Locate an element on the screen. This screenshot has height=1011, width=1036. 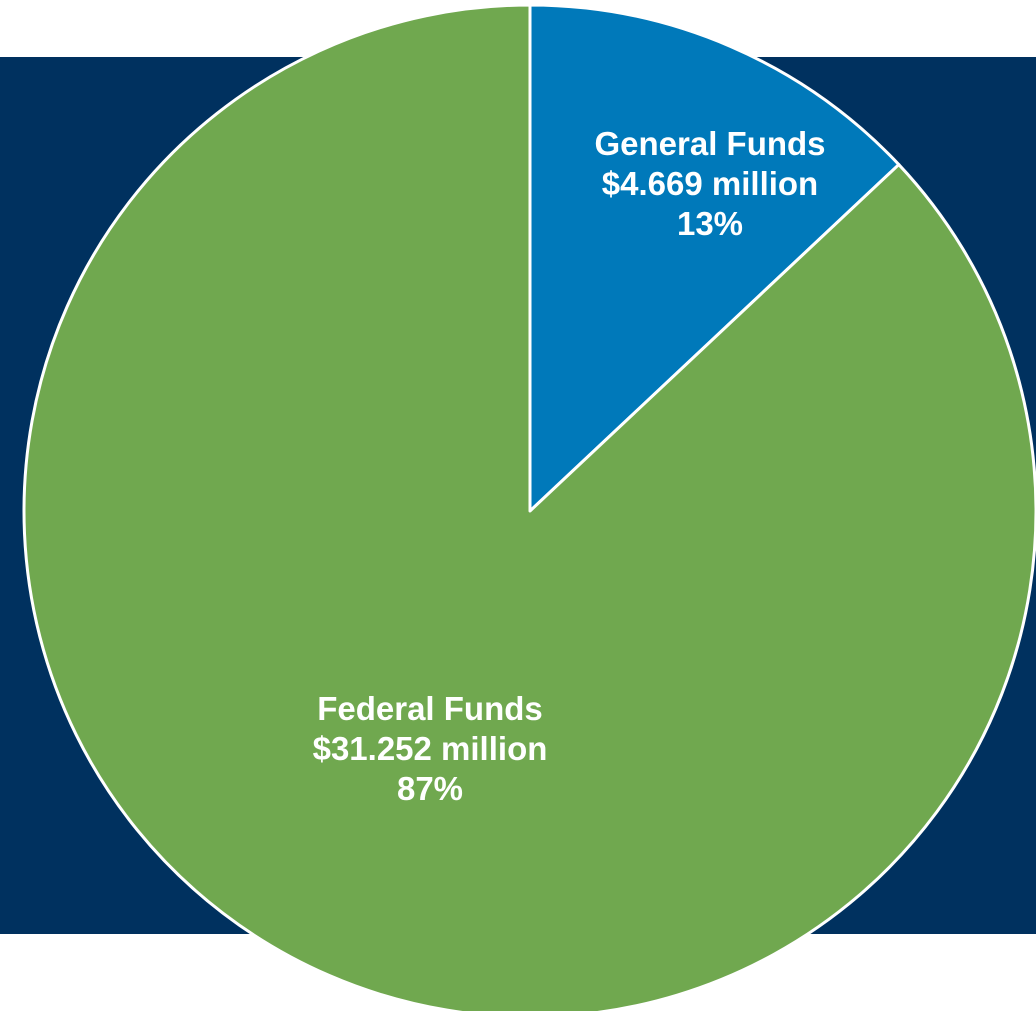
slice-value-federal-funds: $31.252 million is located at coordinates (430, 748).